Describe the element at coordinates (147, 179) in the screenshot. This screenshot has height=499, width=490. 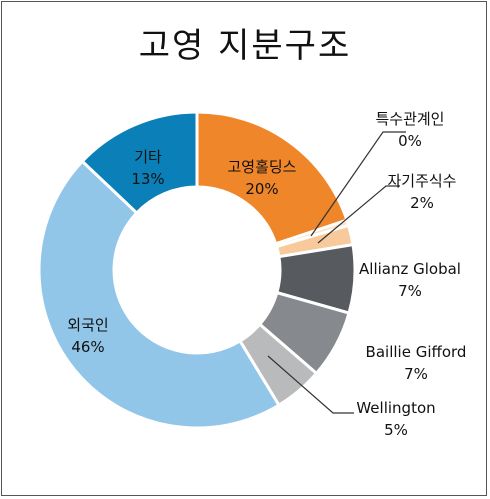
I see `value-label-기타: 13%` at that location.